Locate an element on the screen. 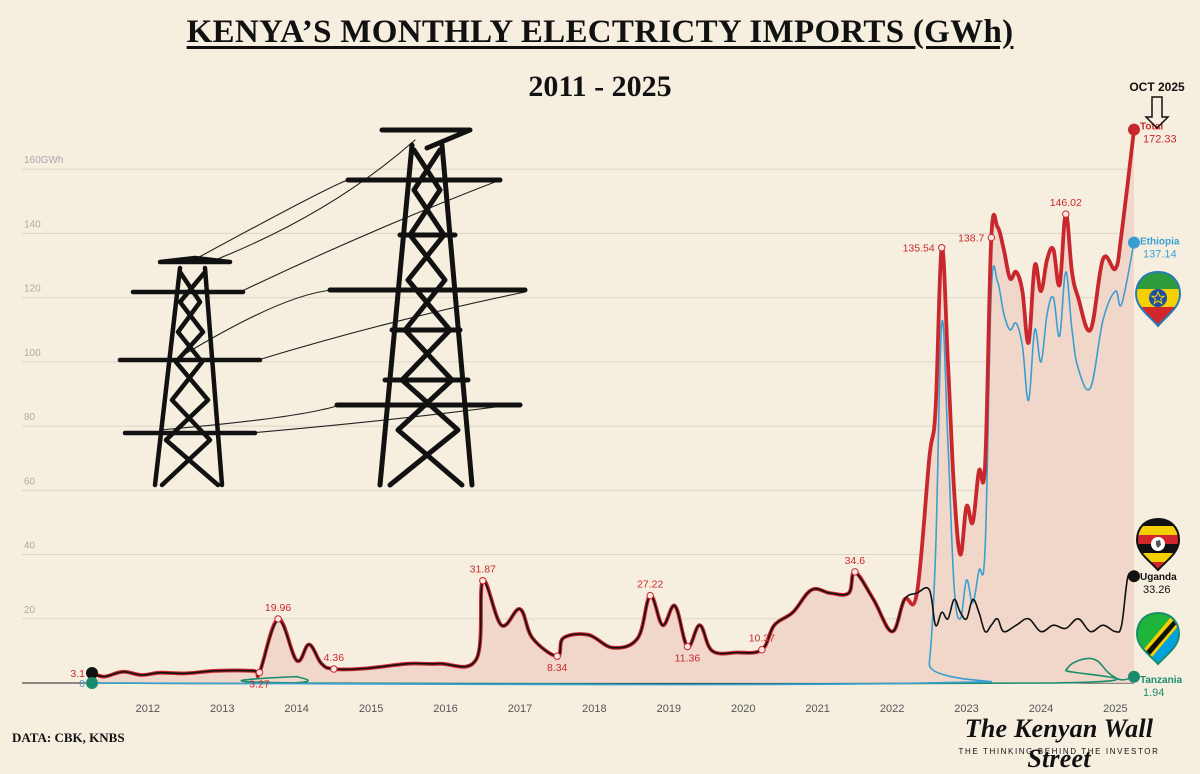  x-tick-label: 2017 is located at coordinates (520, 709).